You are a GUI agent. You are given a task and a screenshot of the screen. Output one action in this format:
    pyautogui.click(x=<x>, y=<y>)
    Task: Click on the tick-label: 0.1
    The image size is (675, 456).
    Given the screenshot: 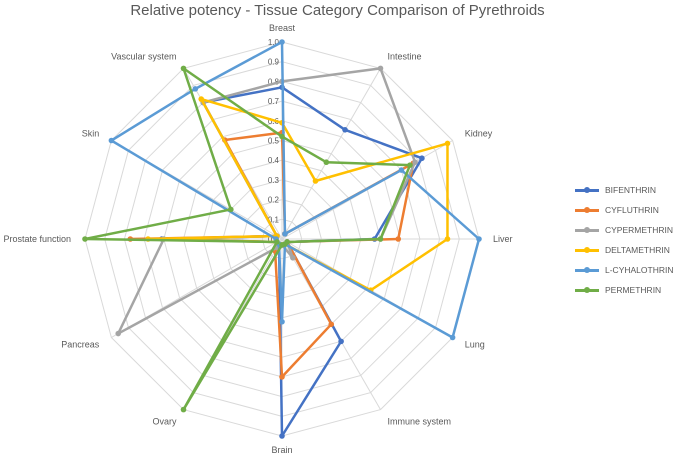 What is the action you would take?
    pyautogui.click(x=274, y=219)
    